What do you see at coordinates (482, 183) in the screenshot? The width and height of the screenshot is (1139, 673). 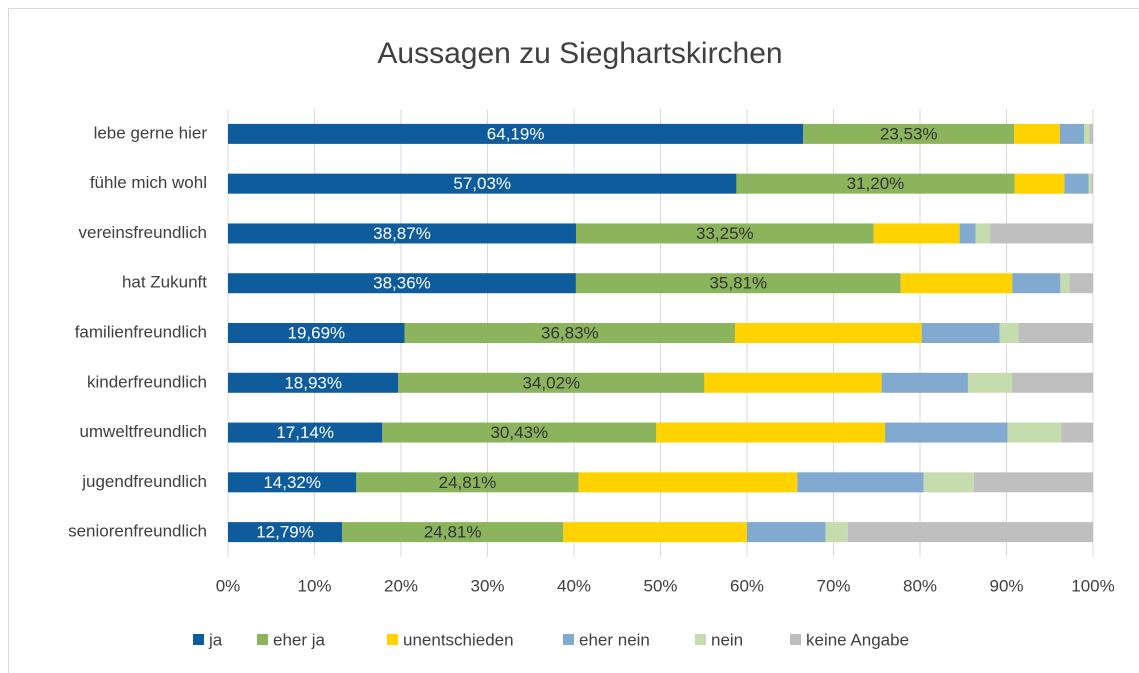 I see `data-label: 57,03%` at bounding box center [482, 183].